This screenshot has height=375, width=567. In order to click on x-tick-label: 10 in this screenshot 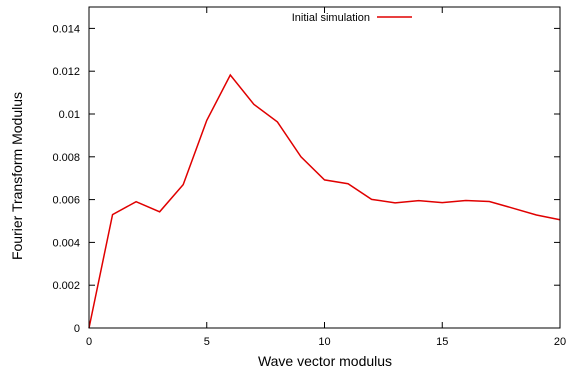, I will do `click(324, 342)`.